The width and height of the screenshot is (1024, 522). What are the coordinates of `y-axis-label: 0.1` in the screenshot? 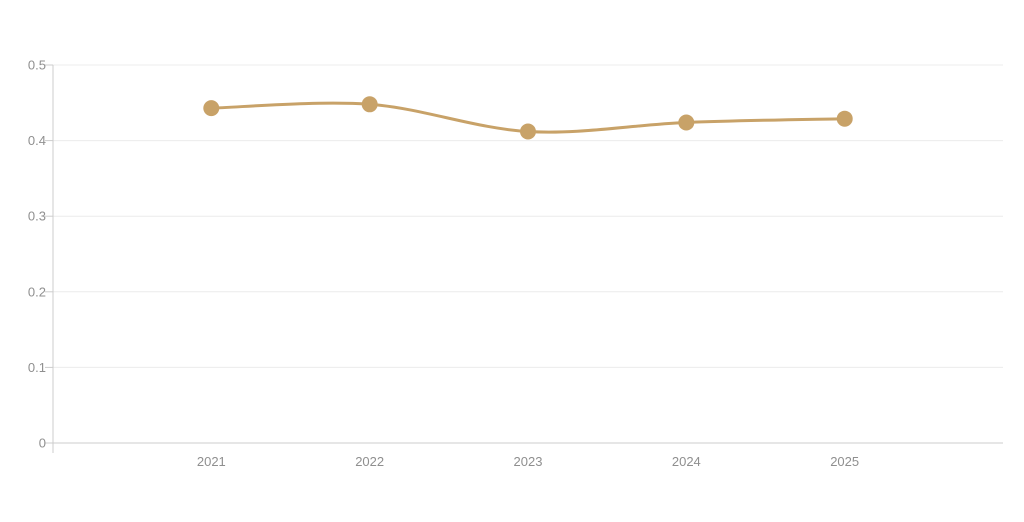 It's located at (37, 367).